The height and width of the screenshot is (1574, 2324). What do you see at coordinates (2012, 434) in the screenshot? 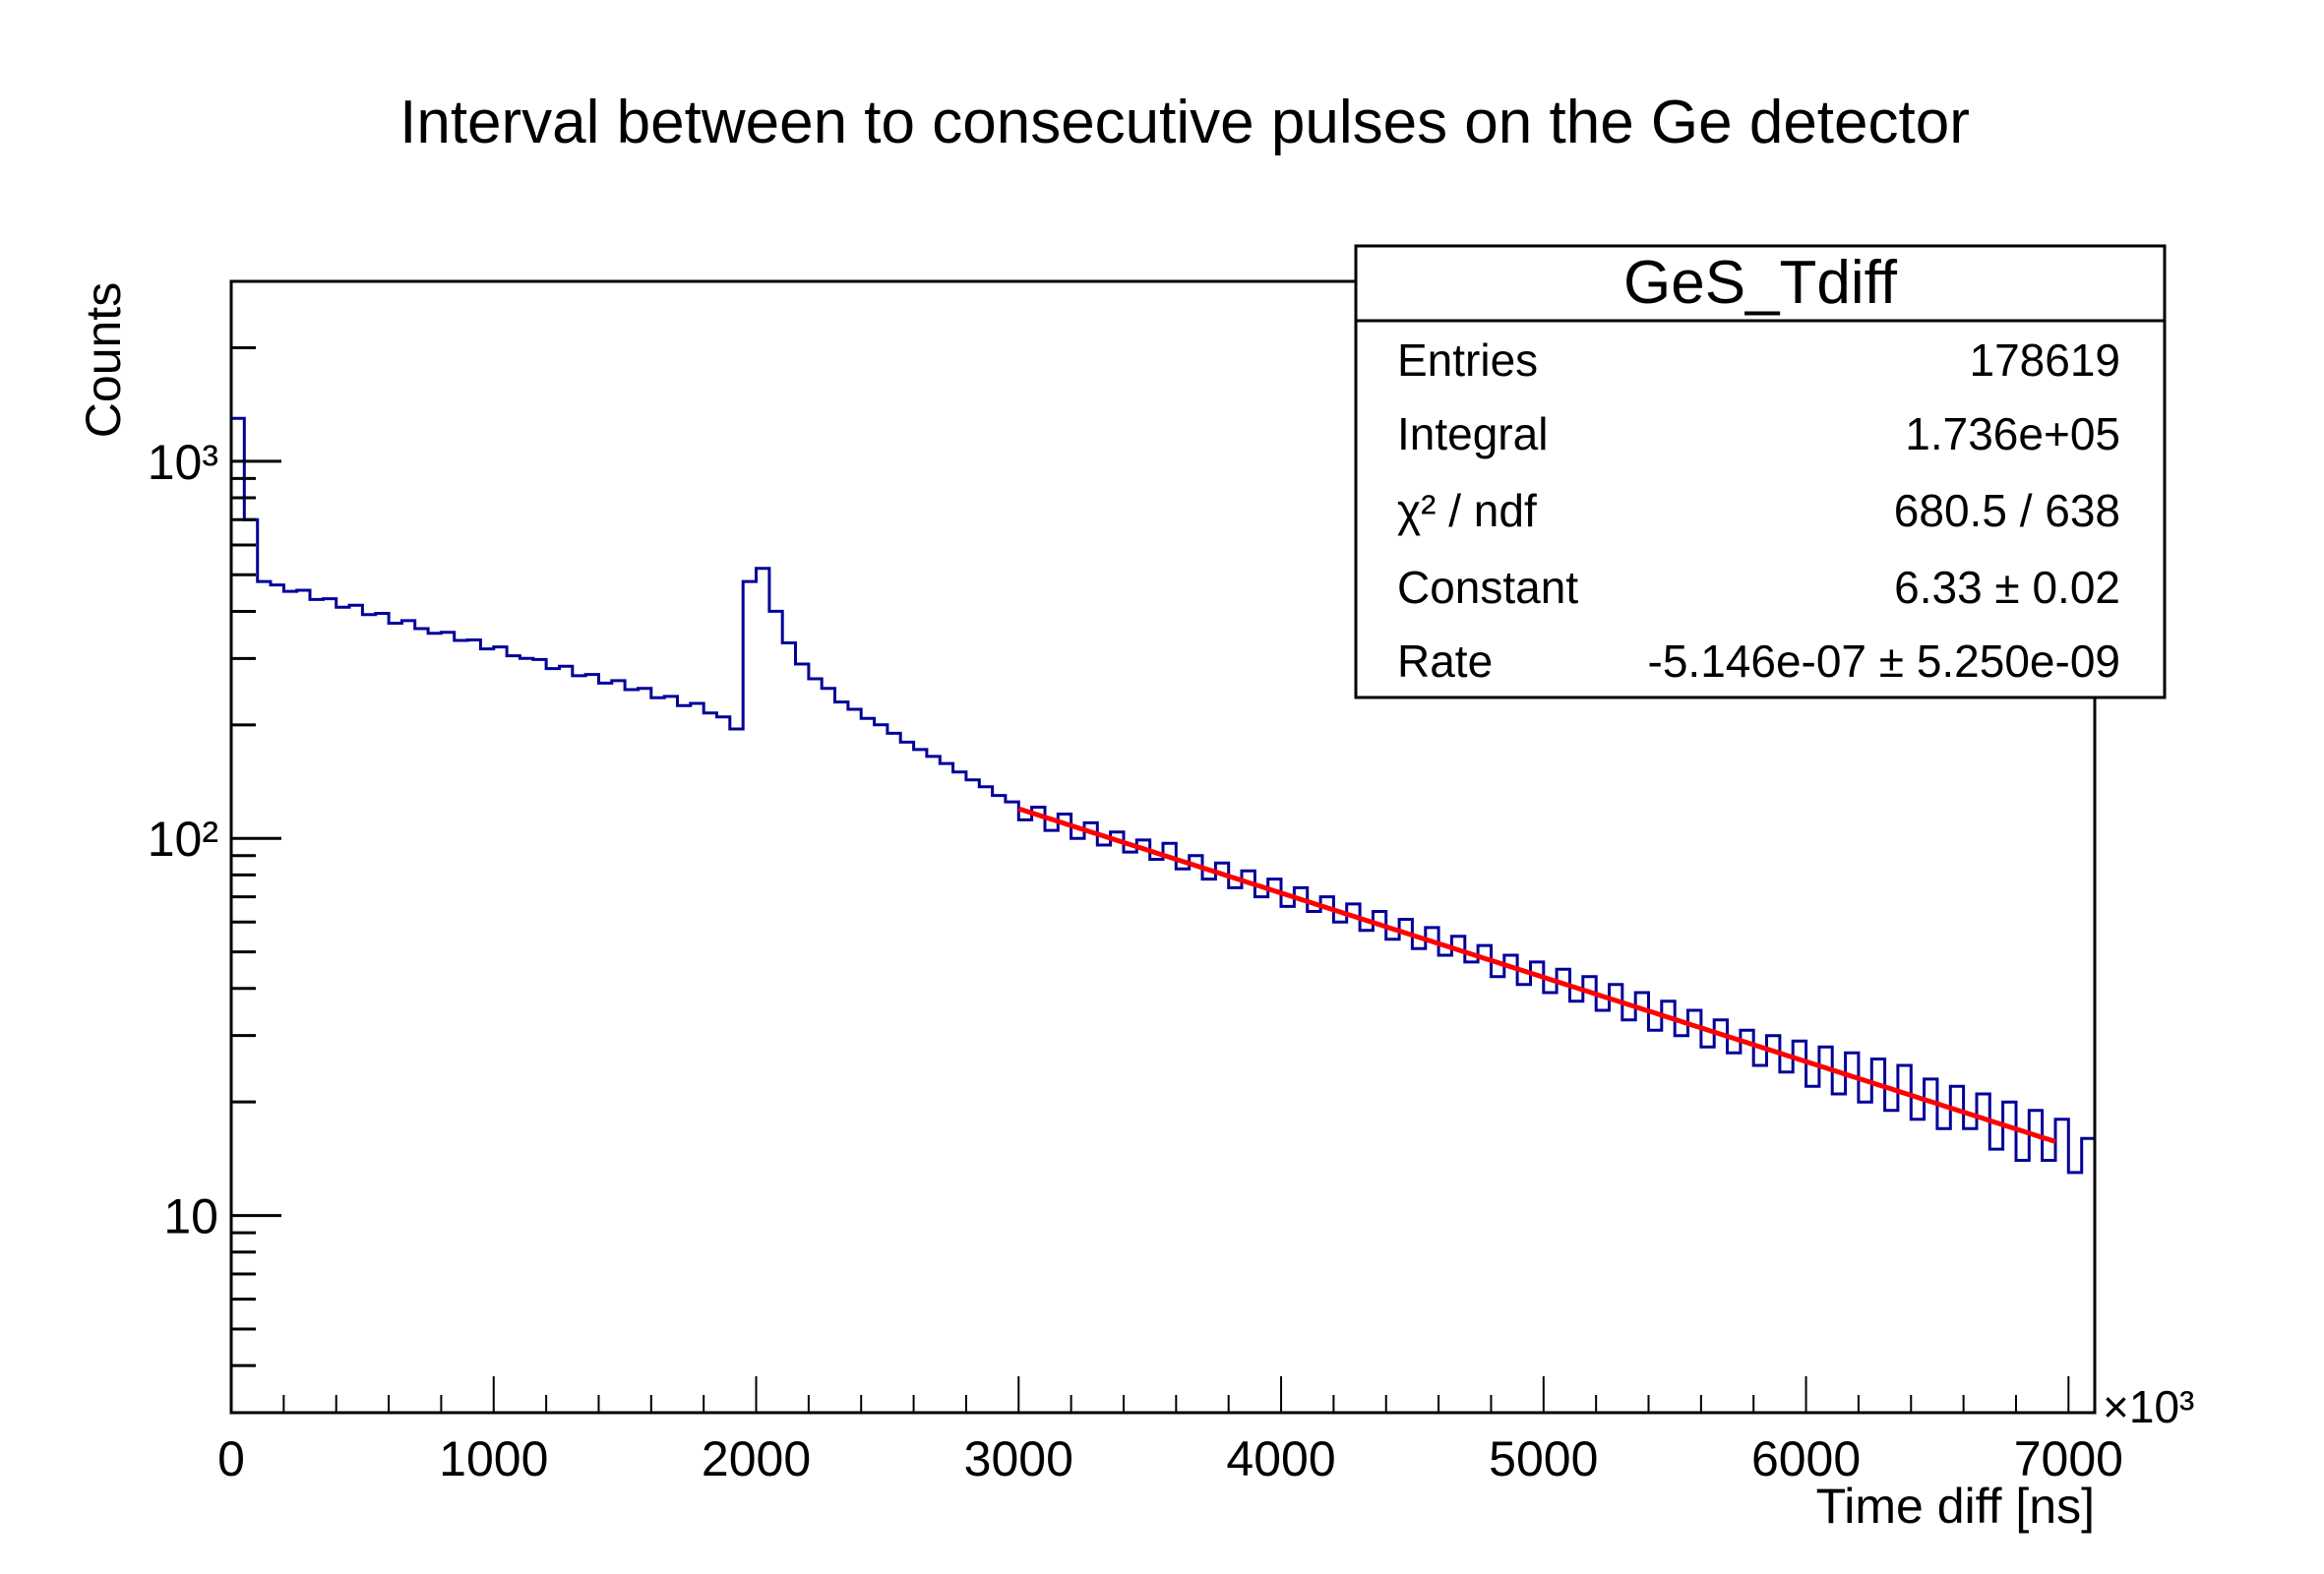
I see `stats-row-value: 1.736e+05` at bounding box center [2012, 434].